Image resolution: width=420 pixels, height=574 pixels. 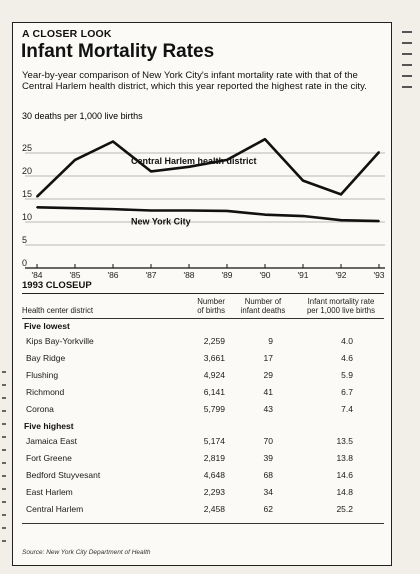 What do you see at coordinates (49, 458) in the screenshot?
I see `district-cell: Fort Greene` at bounding box center [49, 458].